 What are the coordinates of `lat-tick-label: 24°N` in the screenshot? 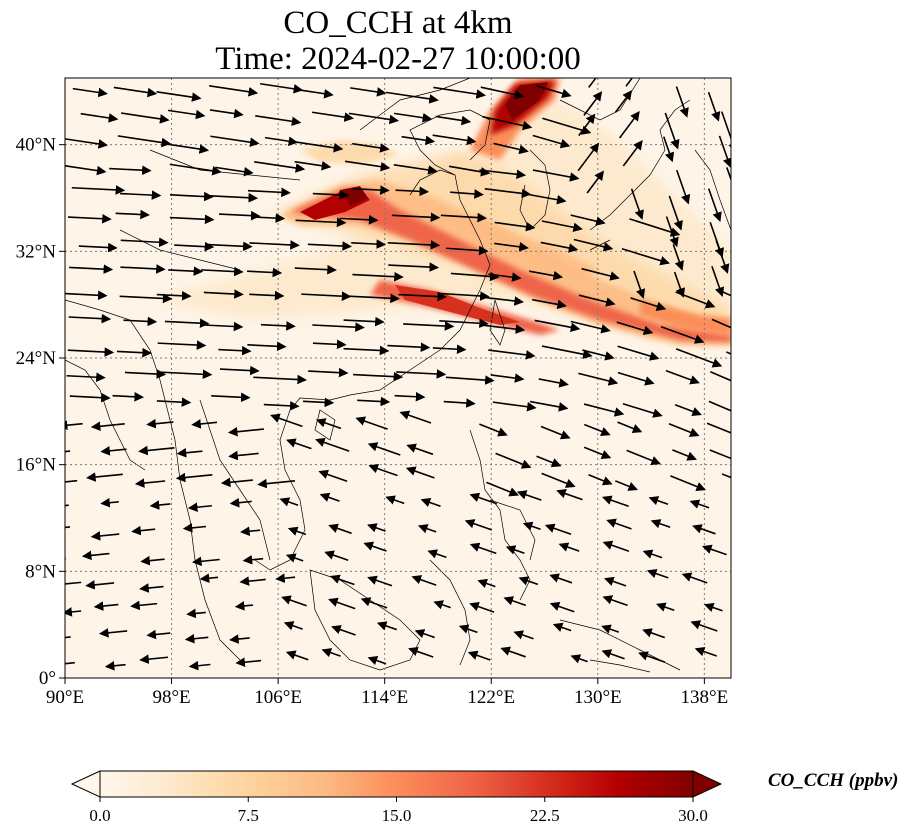 It's located at (36, 358).